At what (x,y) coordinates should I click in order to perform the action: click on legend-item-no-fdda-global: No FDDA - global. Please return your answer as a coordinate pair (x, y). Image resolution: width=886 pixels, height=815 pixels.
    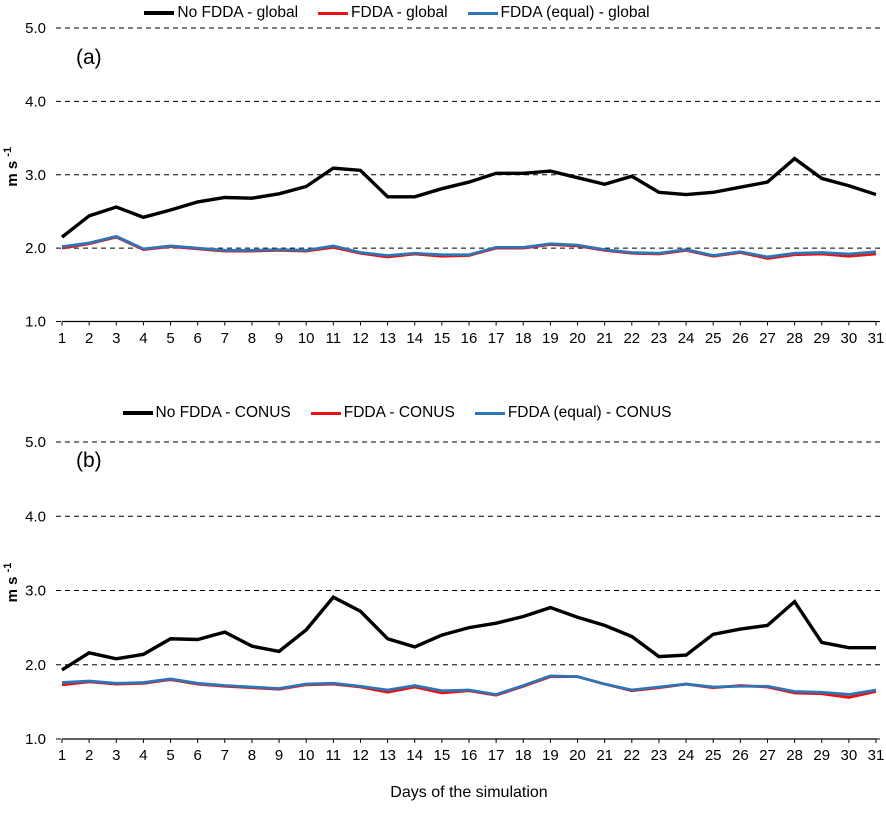
    Looking at the image, I should click on (221, 13).